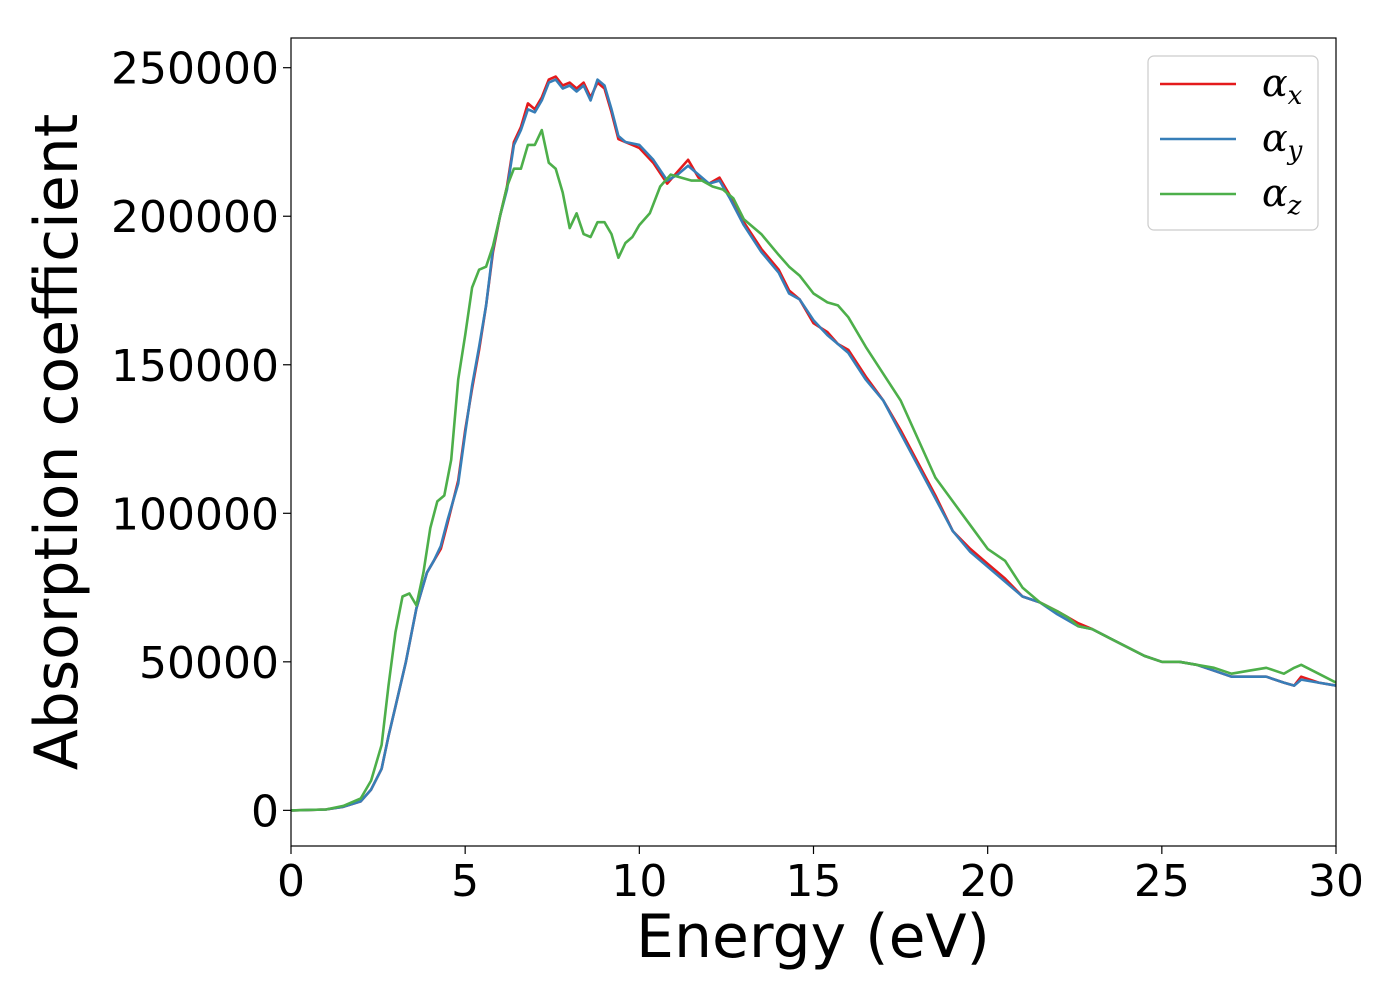 This screenshot has height=1000, width=1400. What do you see at coordinates (1233, 143) in the screenshot?
I see `legend-box` at bounding box center [1233, 143].